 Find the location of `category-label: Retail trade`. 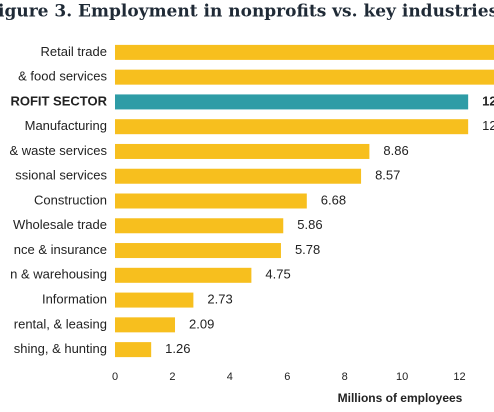

category-label: Retail trade is located at coordinates (74, 51).